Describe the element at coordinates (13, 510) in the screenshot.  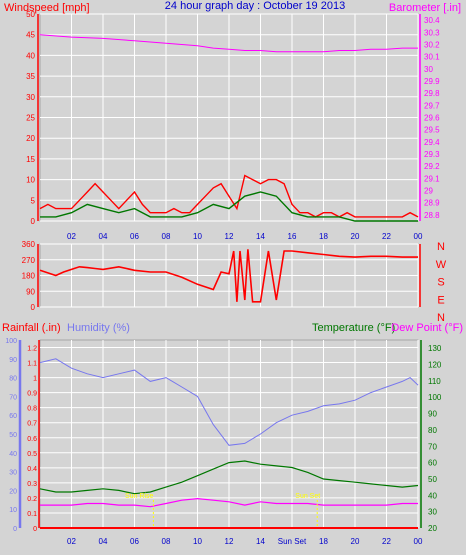
I see `humidity-tick-label: 10` at that location.